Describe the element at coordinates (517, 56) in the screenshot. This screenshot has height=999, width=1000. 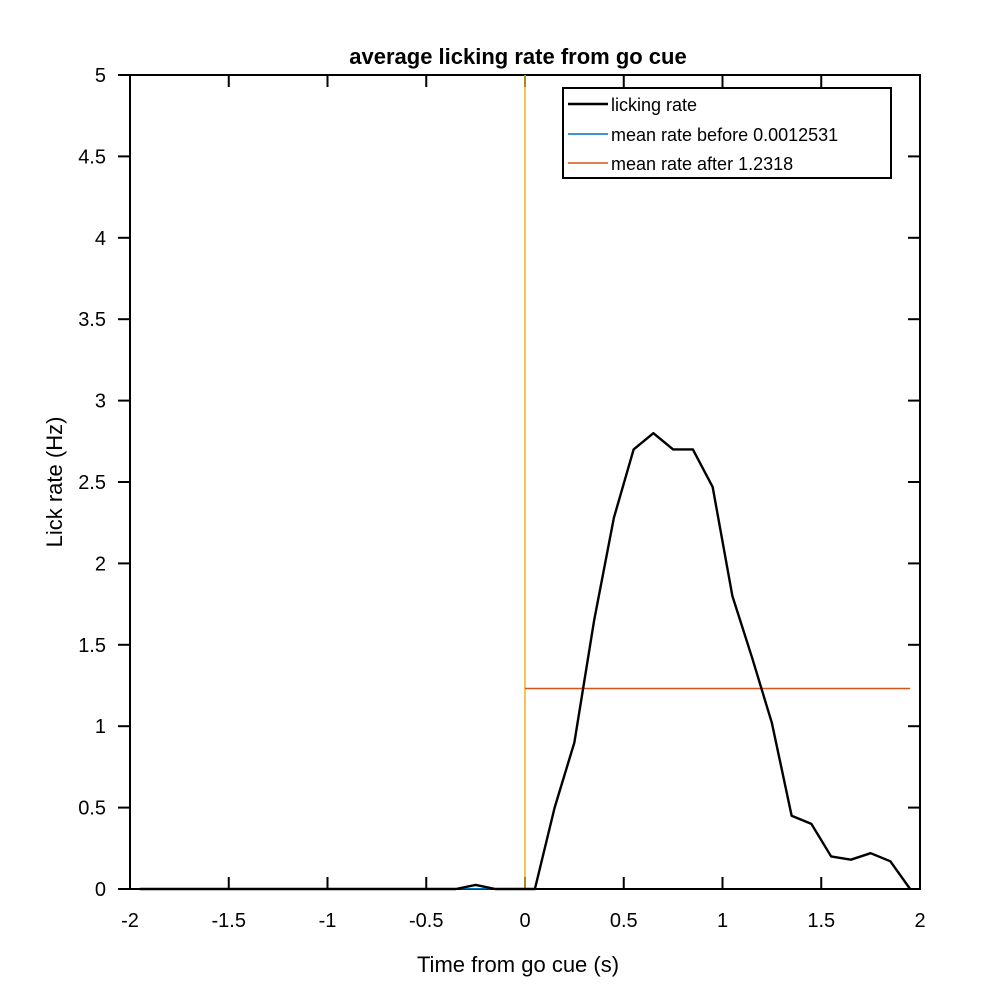
I see `chart-title: average licking rate from go cue` at that location.